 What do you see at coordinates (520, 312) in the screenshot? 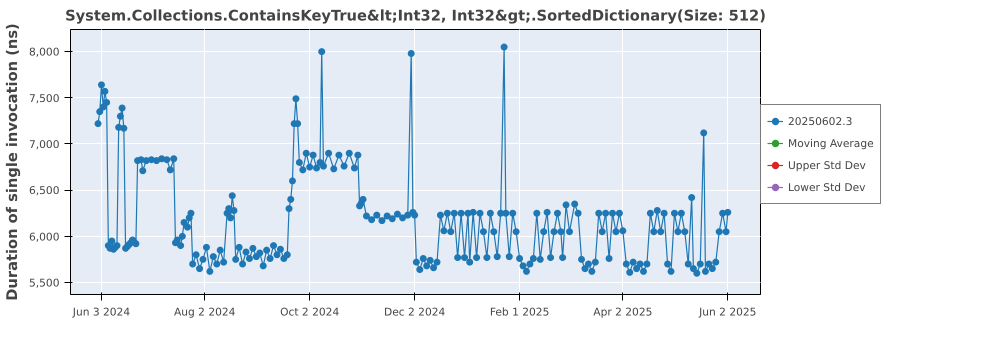
I see `x-tick-label: Feb 1 2025` at bounding box center [520, 312].